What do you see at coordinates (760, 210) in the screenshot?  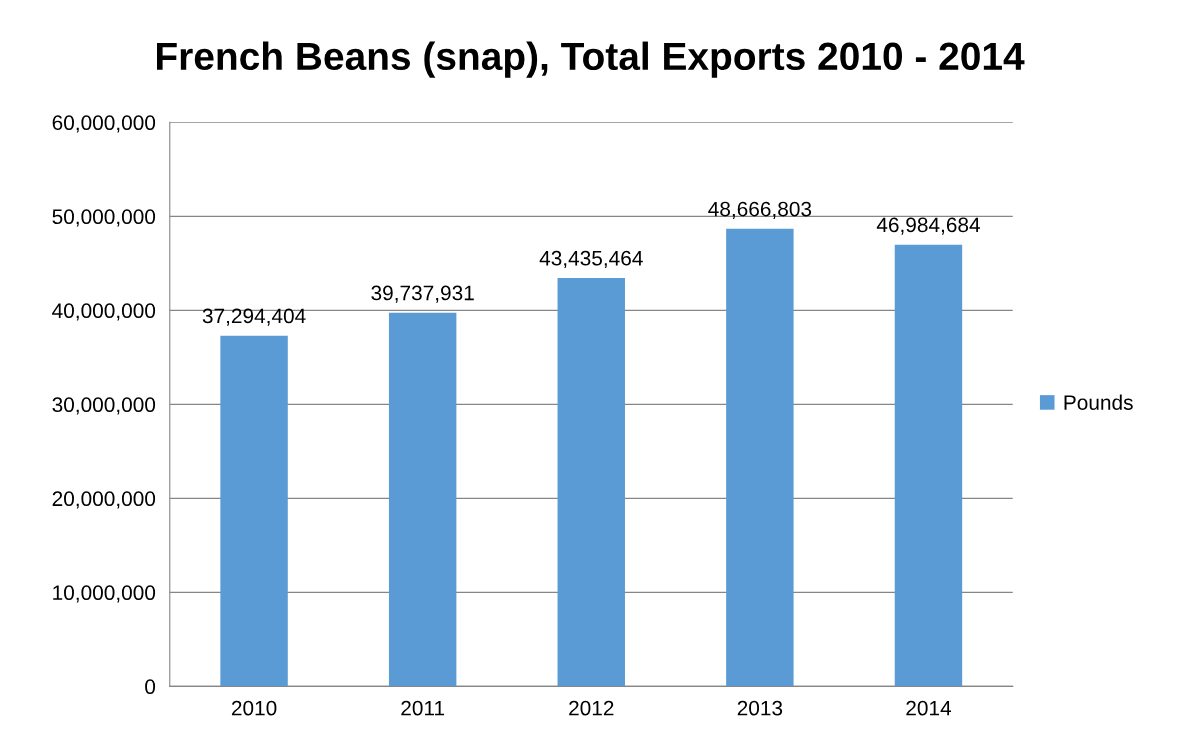 I see `data-label: 48,666,803` at bounding box center [760, 210].